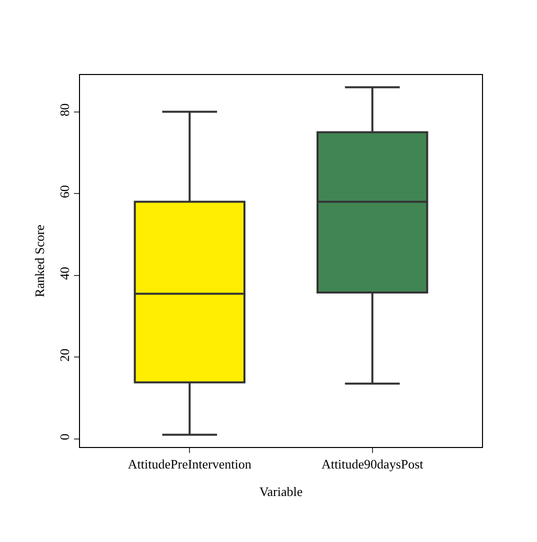 The image size is (537, 542). What do you see at coordinates (64, 191) in the screenshot?
I see `y-tick-label: 60` at bounding box center [64, 191].